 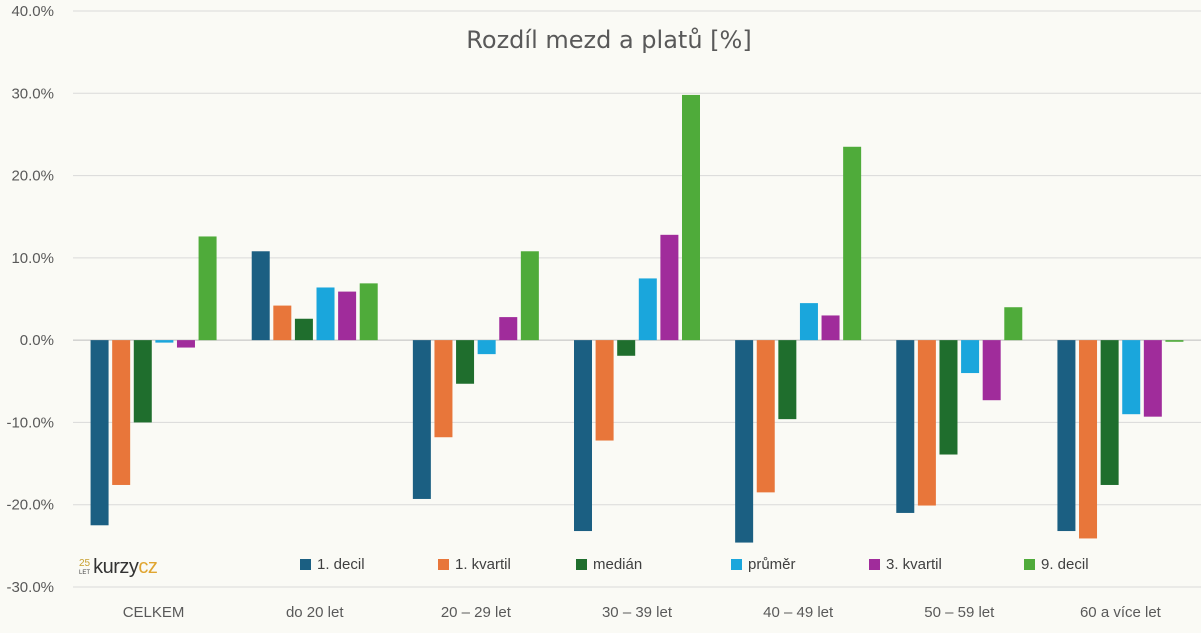 What do you see at coordinates (32, 93) in the screenshot?
I see `y-tick-label: 30.0%` at bounding box center [32, 93].